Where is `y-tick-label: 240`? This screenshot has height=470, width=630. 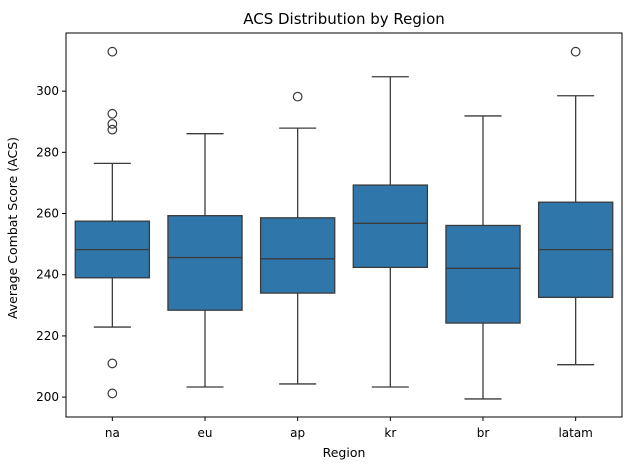
y-tick-label: 240 is located at coordinates (47, 275).